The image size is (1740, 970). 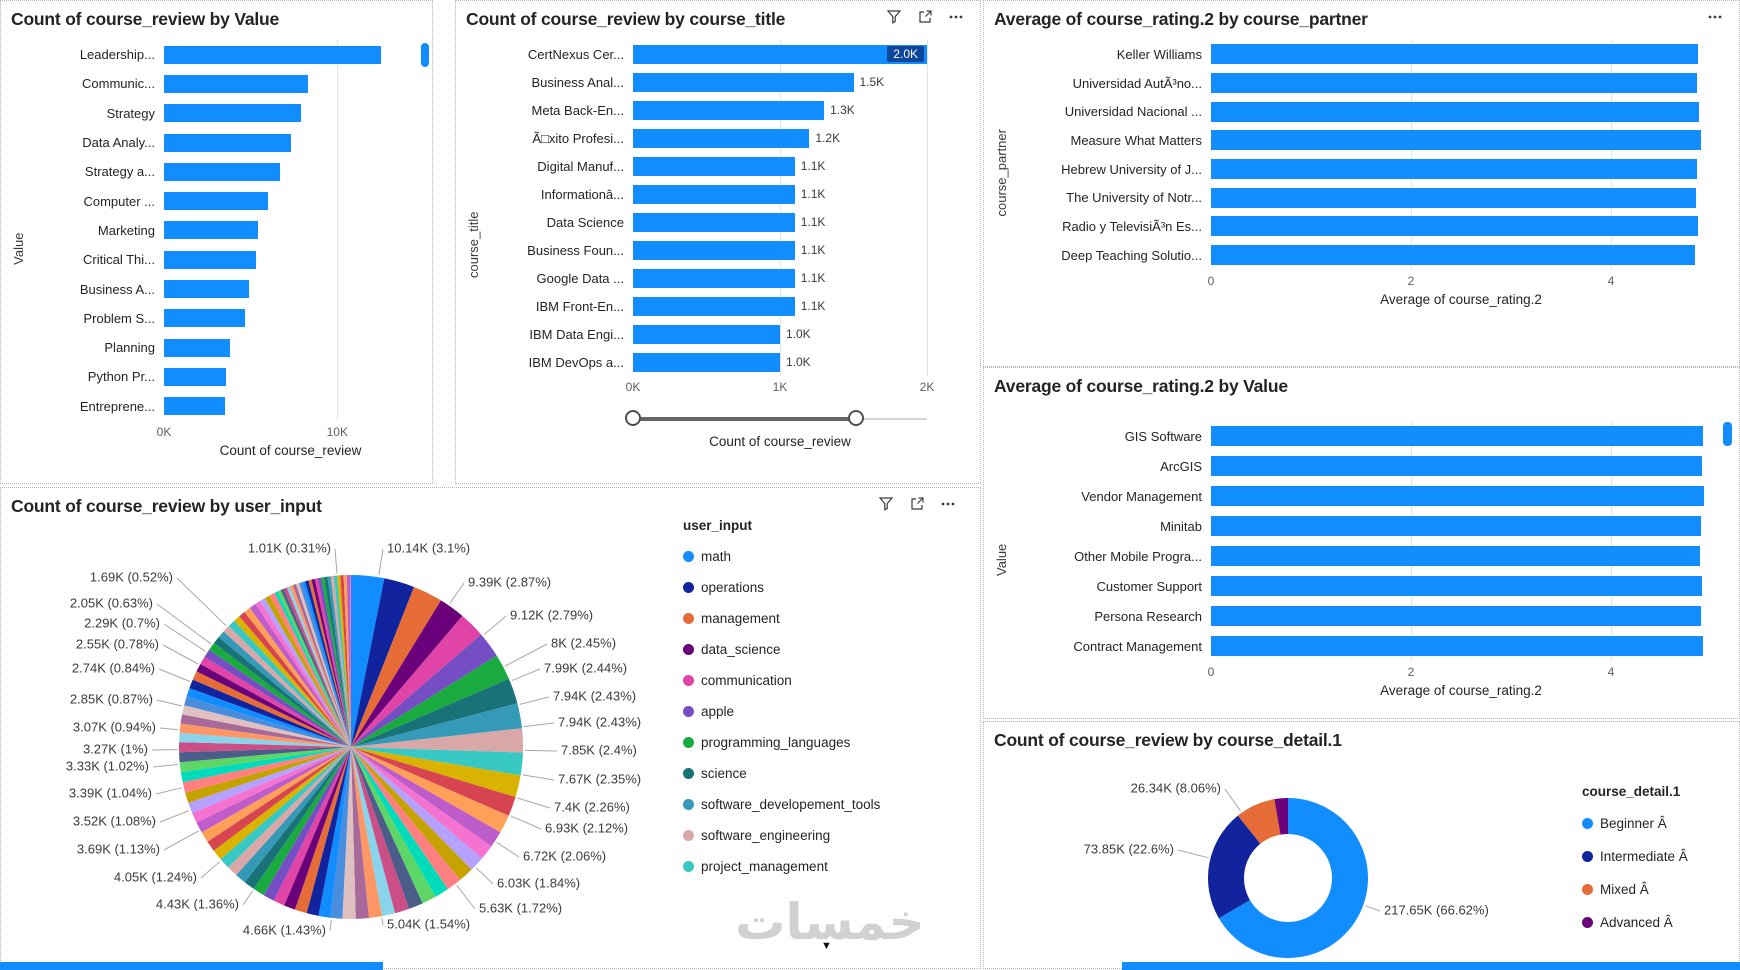 What do you see at coordinates (780, 54) in the screenshot?
I see `bar: 2.0K` at bounding box center [780, 54].